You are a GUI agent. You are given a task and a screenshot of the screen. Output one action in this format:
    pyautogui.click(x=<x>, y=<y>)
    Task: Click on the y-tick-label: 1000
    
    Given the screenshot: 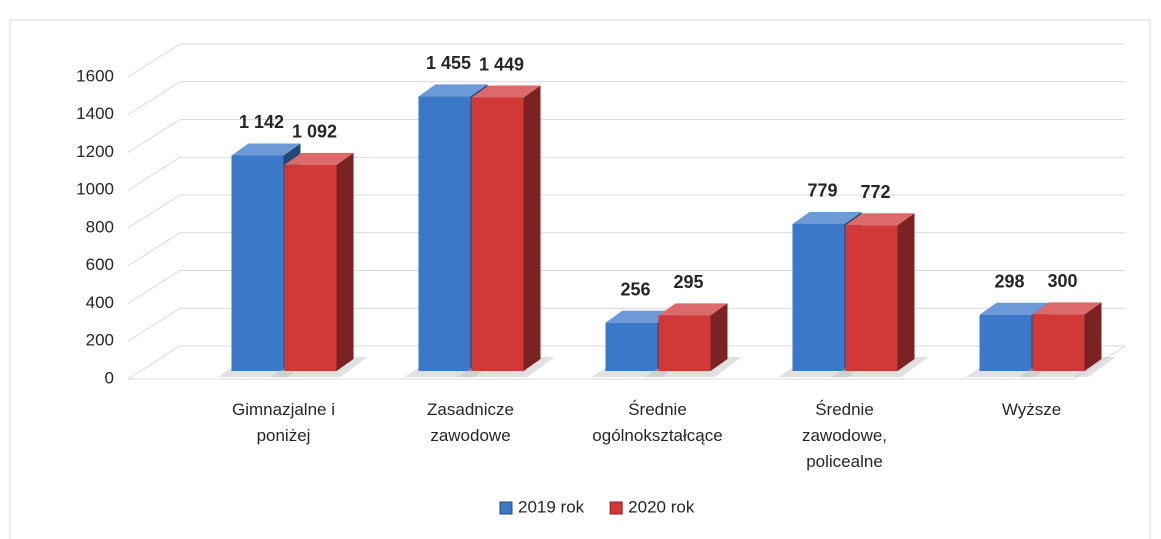 What is the action you would take?
    pyautogui.click(x=95, y=189)
    